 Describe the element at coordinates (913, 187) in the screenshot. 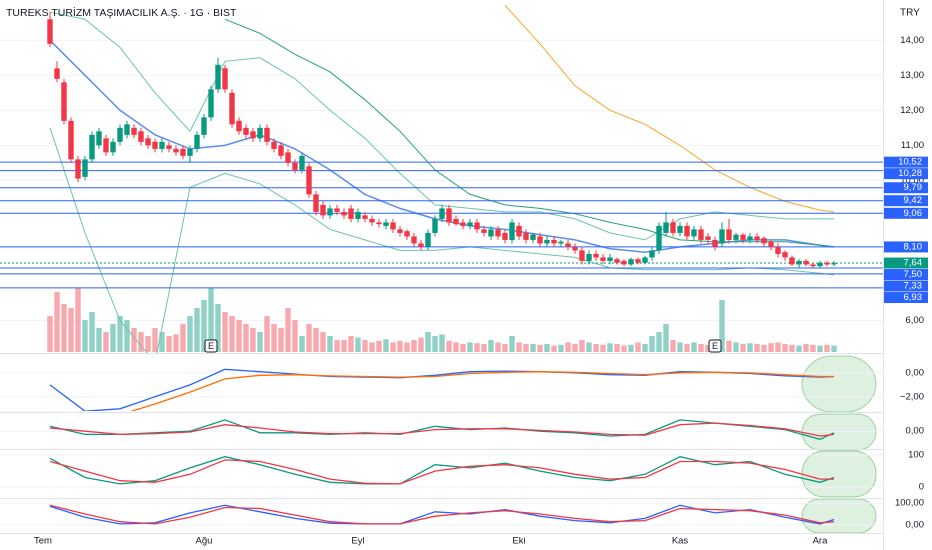

I see `level-label: 9,79` at that location.